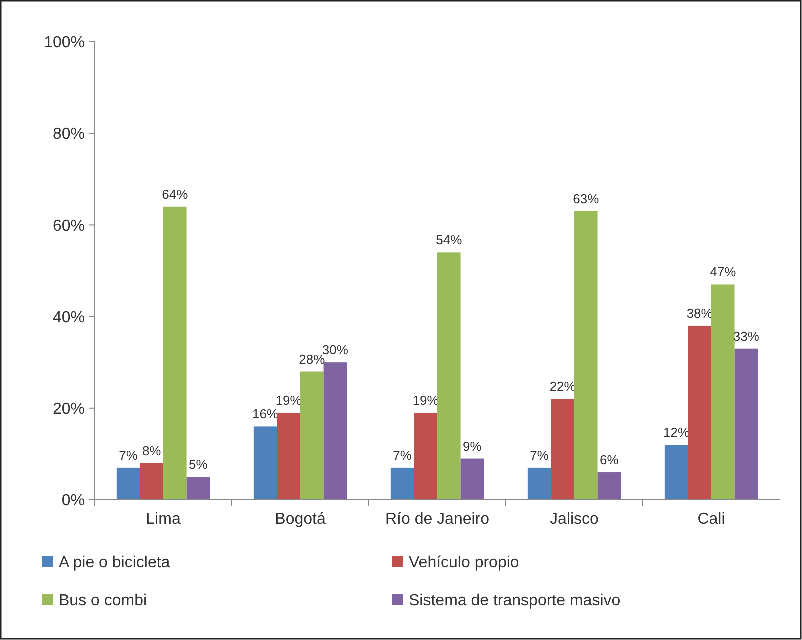 Image resolution: width=802 pixels, height=640 pixels. What do you see at coordinates (152, 450) in the screenshot?
I see `data-label: 8%` at bounding box center [152, 450].